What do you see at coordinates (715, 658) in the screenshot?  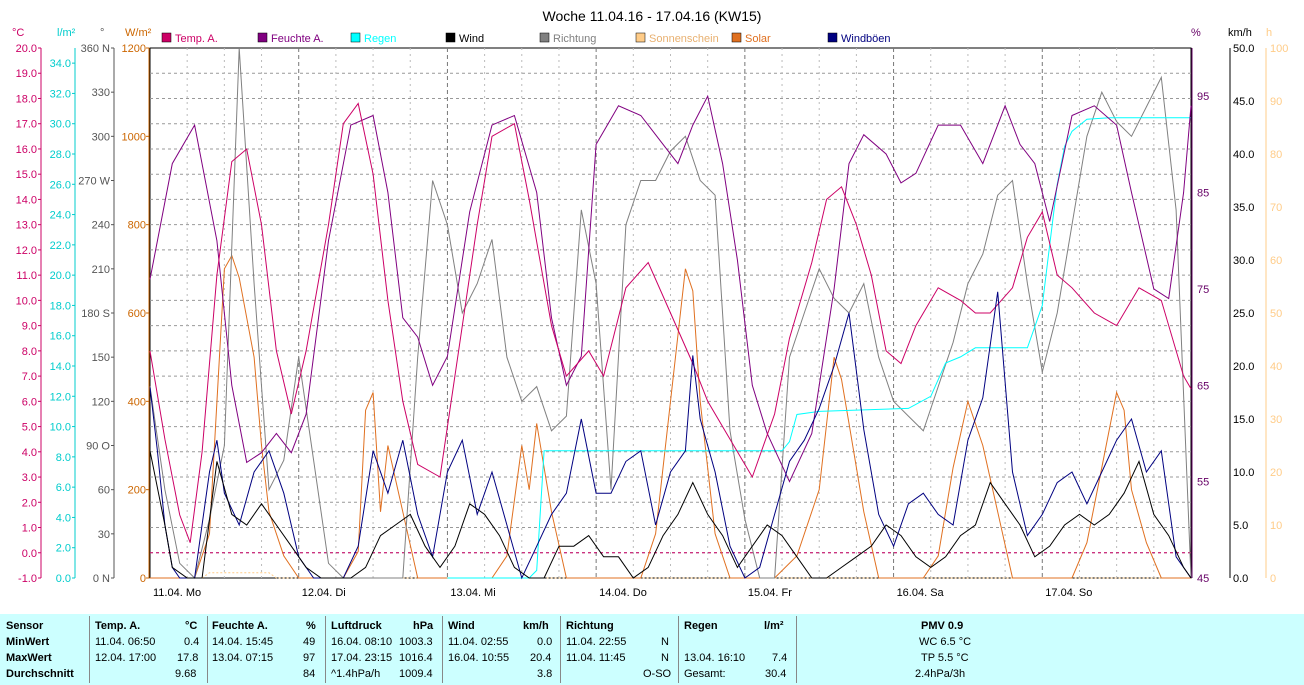 I see `stats-max-rain-time: 13.04. 16:10` at bounding box center [715, 658].